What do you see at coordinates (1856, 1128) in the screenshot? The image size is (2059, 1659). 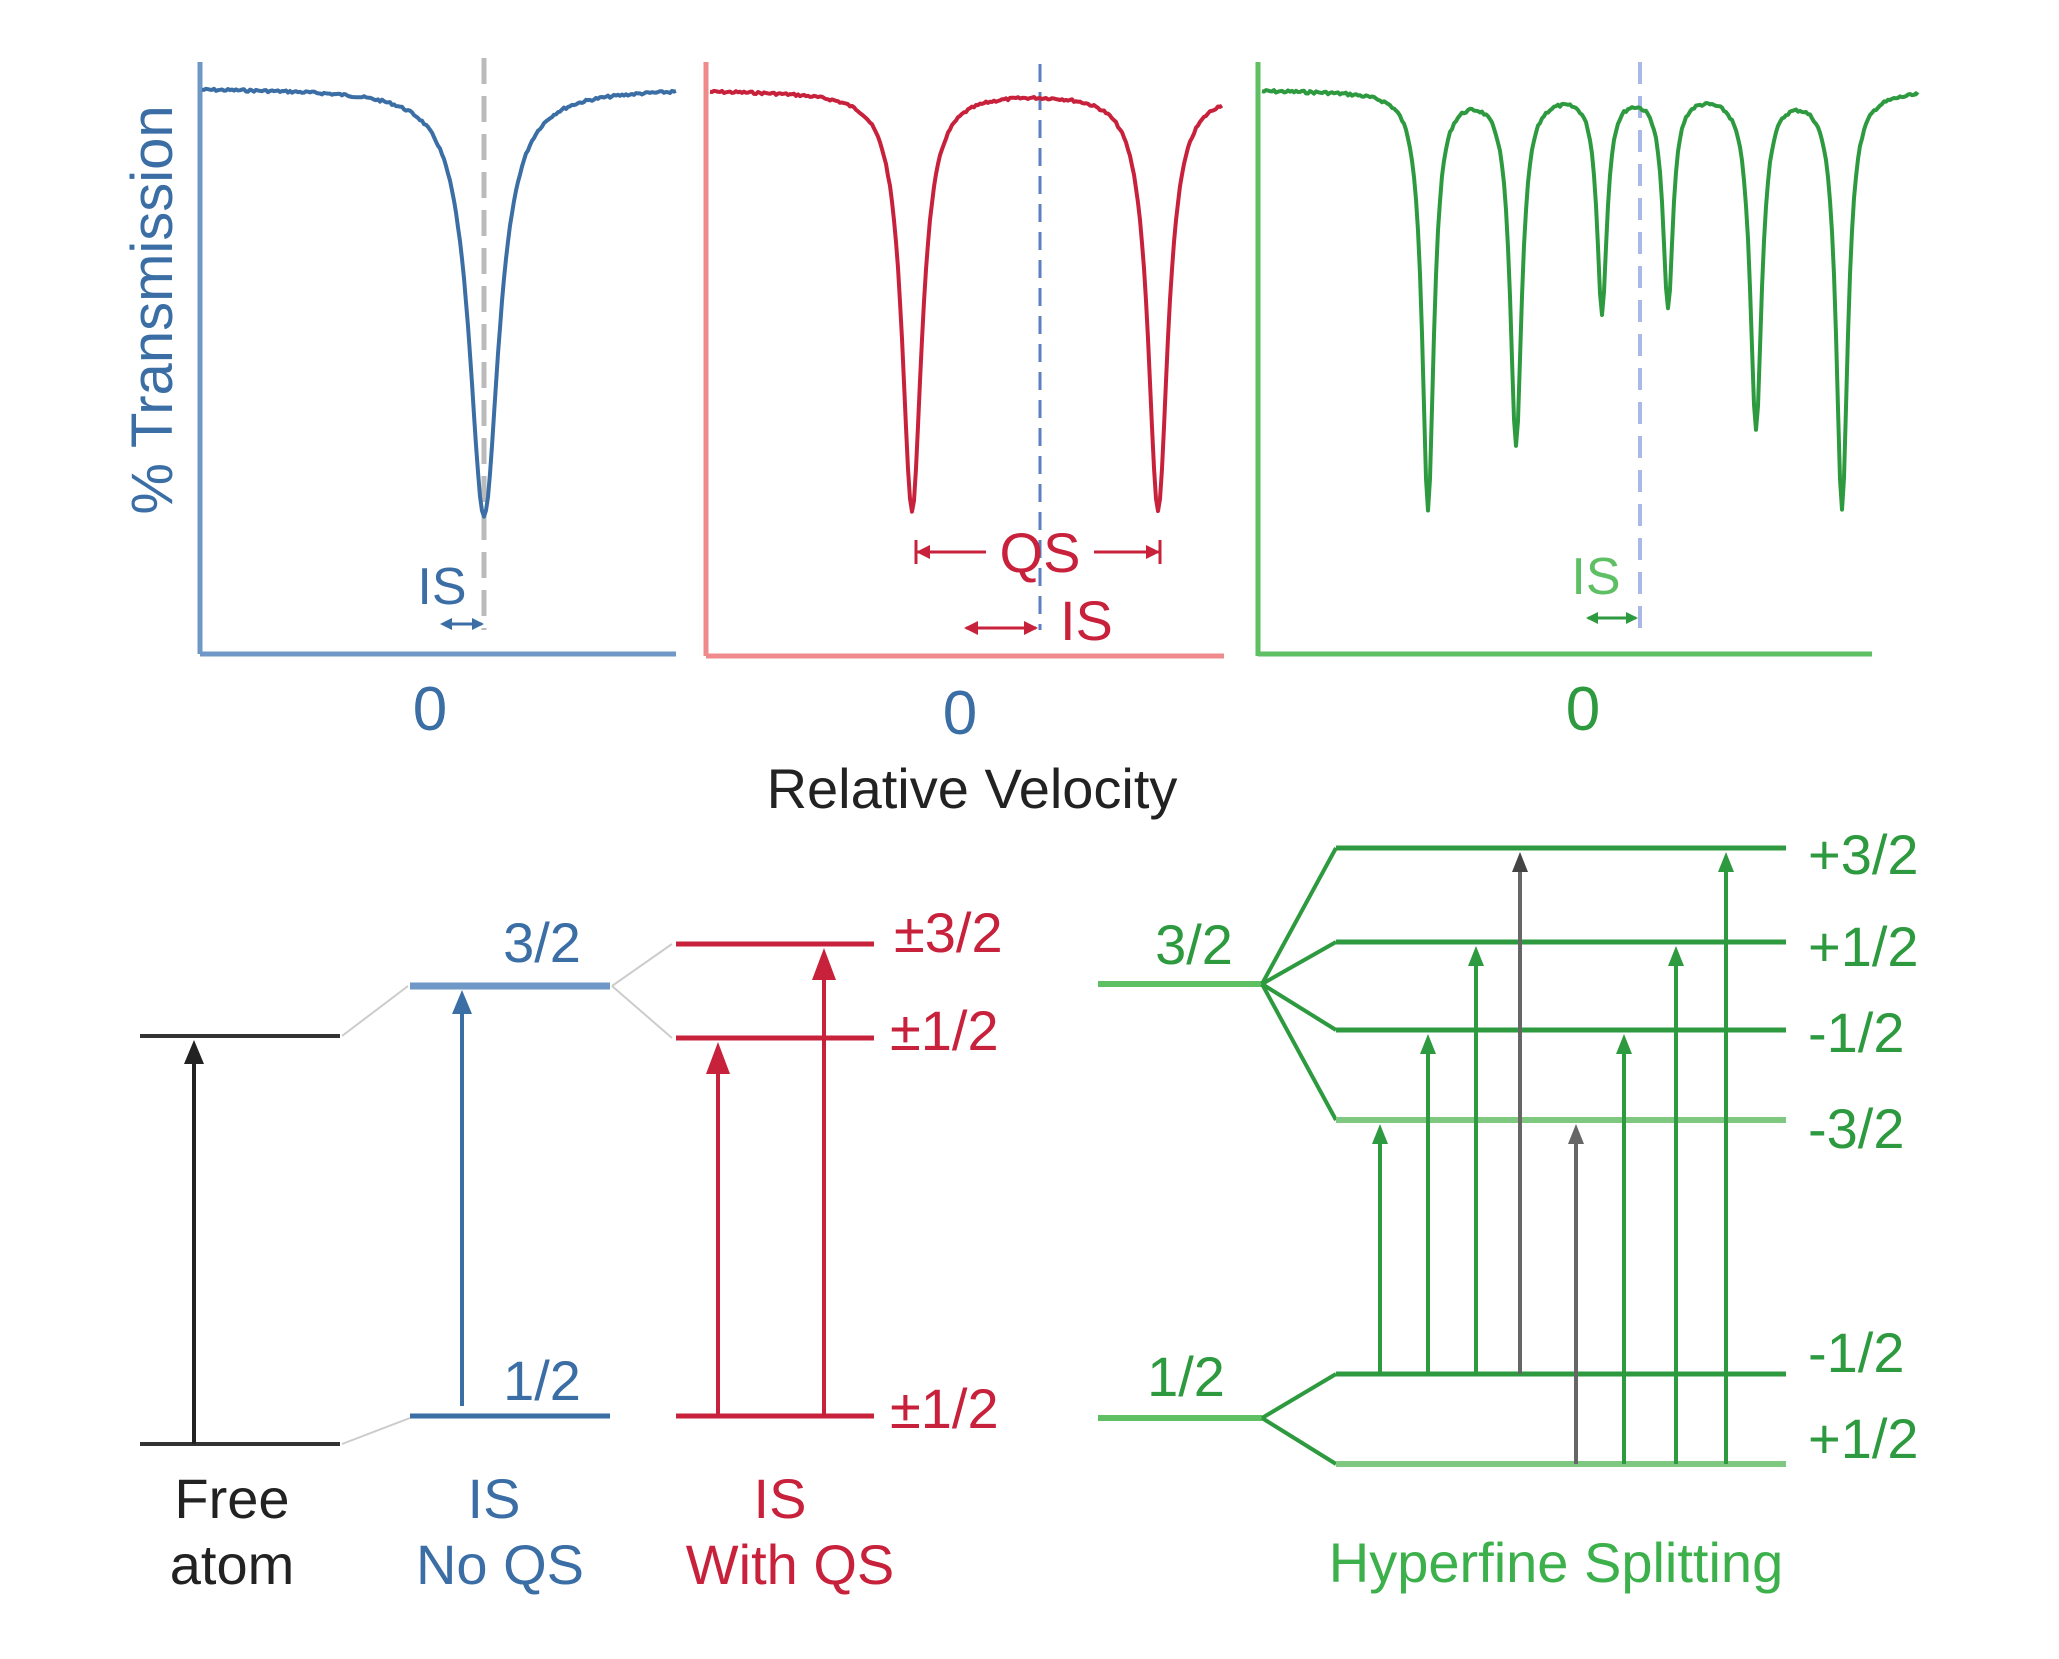 I see `sublevel-label: -3/2` at bounding box center [1856, 1128].